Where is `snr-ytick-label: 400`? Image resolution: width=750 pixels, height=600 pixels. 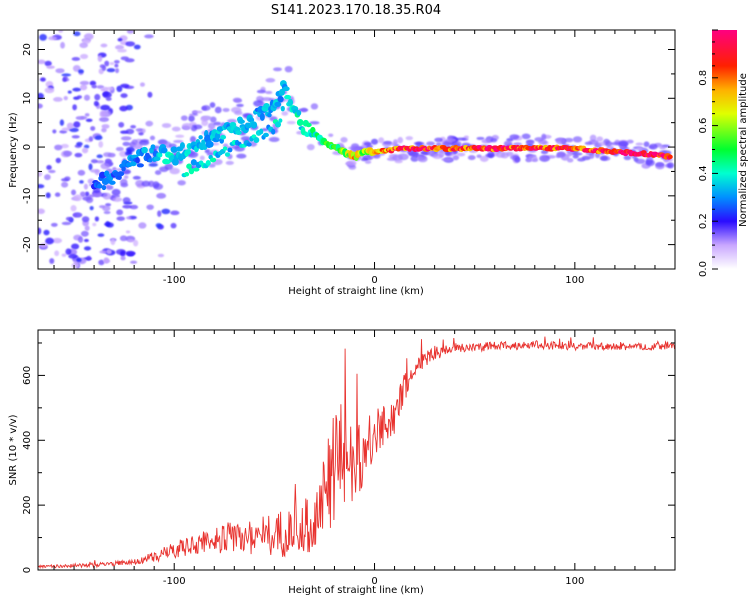
snr-ytick-label: 400 is located at coordinates (27, 440).